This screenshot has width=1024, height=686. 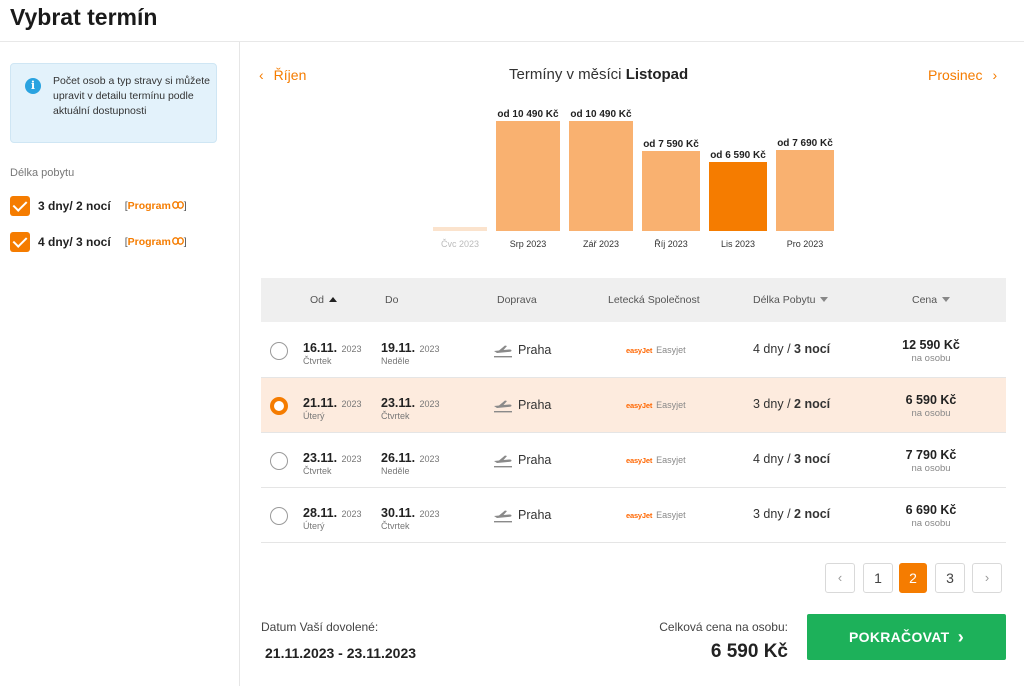 I want to click on page-title: Vybrat termín, so click(x=84, y=17).